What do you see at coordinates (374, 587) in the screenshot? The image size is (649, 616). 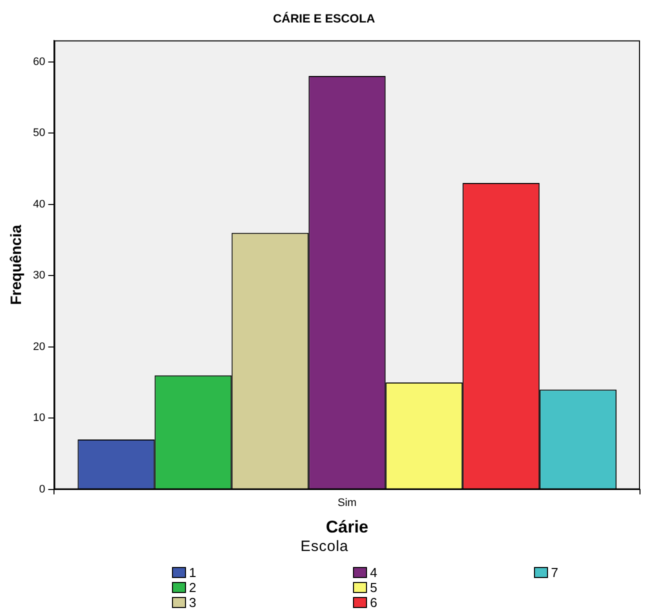 I see `legend-label: 5` at bounding box center [374, 587].